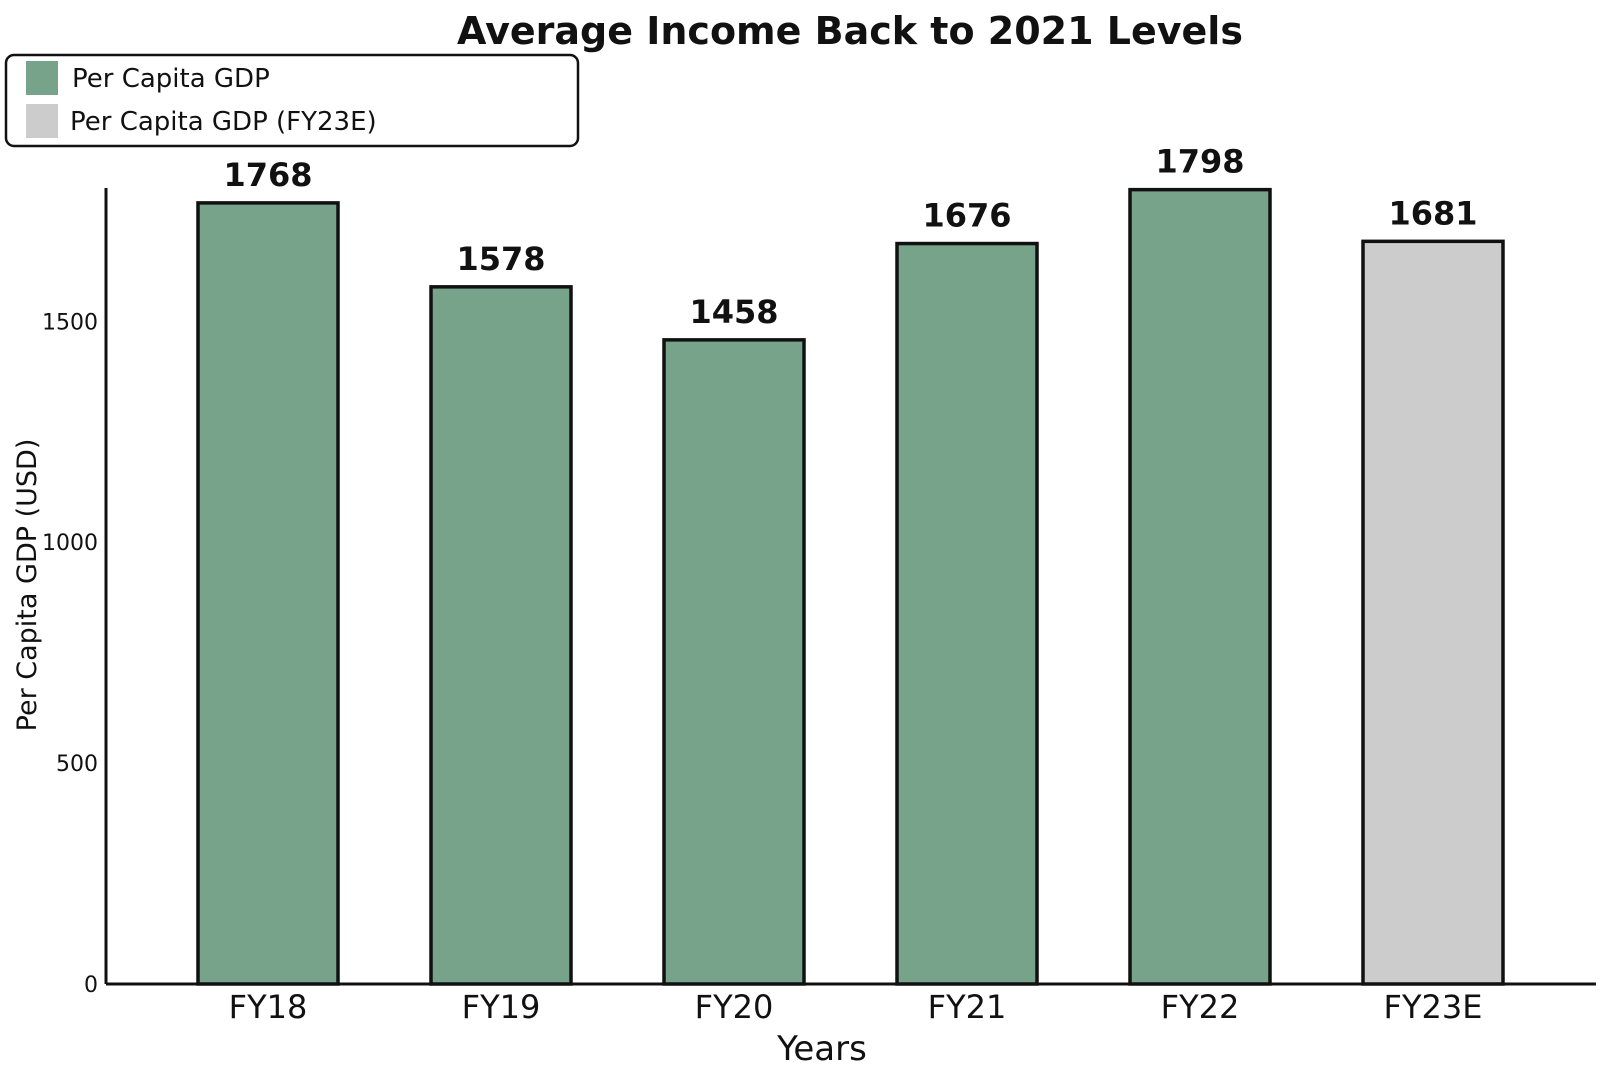 The height and width of the screenshot is (1074, 1600). I want to click on x-tick-label-fy20: FY20, so click(734, 1007).